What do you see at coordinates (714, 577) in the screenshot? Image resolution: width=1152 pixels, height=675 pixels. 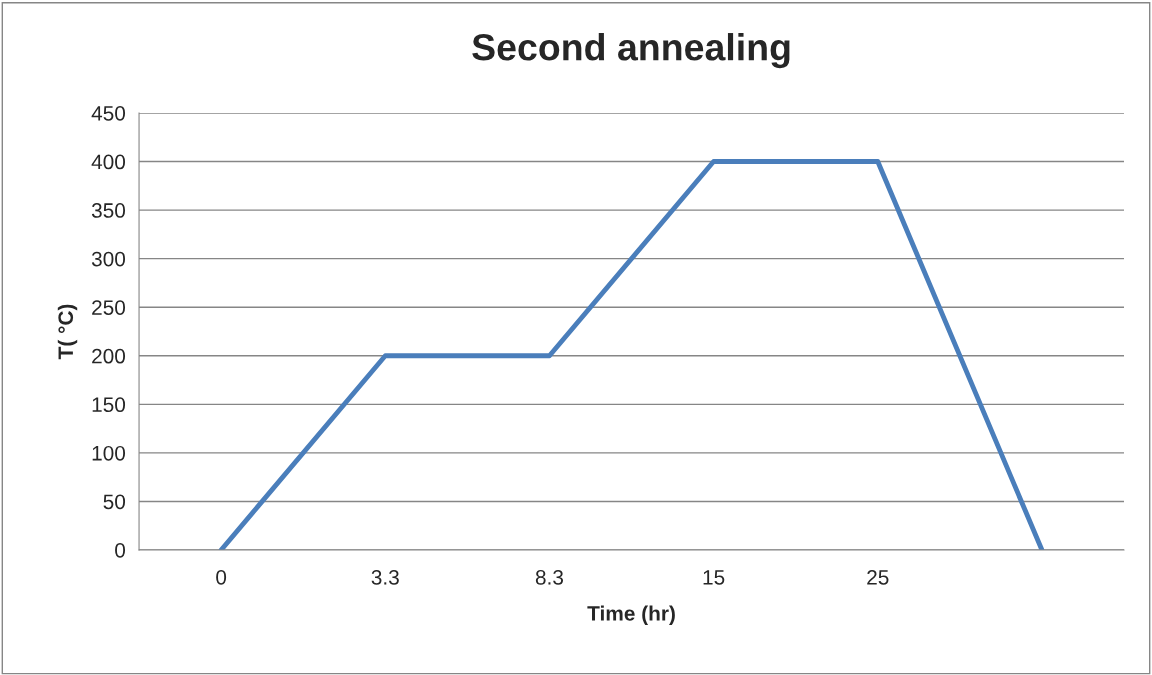 I see `x-tick-label: 15` at bounding box center [714, 577].